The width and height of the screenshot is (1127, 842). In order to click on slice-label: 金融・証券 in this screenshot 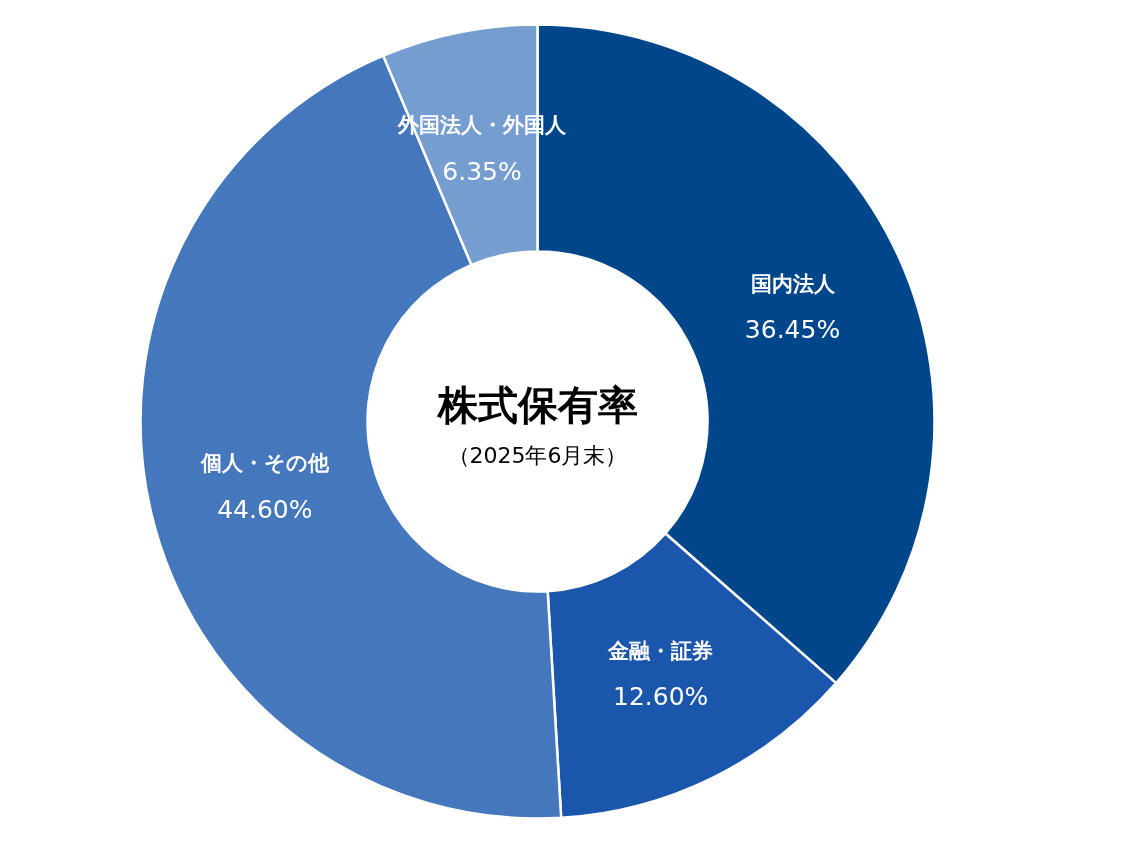, I will do `click(660, 650)`.